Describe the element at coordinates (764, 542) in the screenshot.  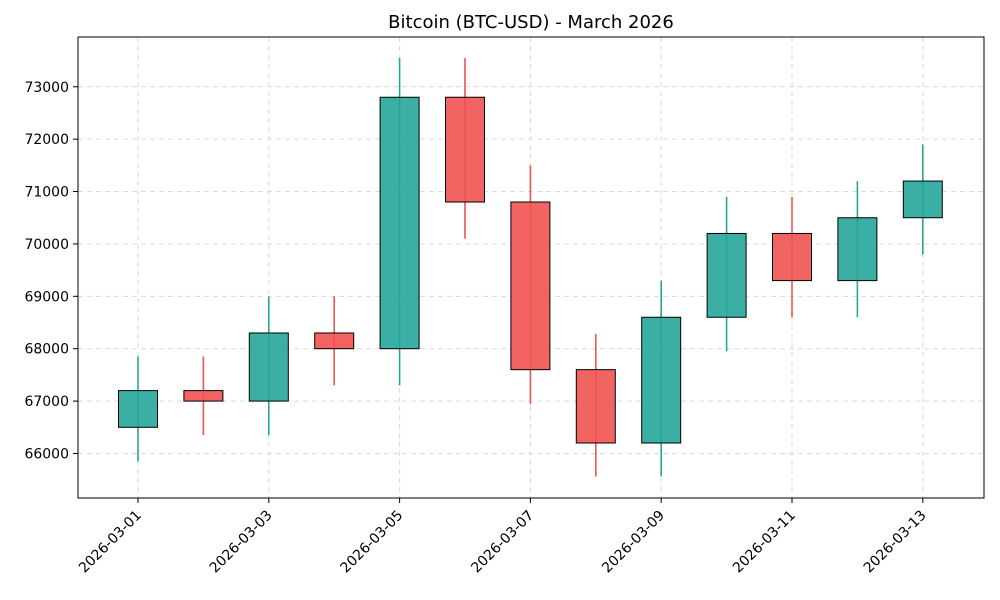
I see `x-tick-label: 2026-03-11` at that location.